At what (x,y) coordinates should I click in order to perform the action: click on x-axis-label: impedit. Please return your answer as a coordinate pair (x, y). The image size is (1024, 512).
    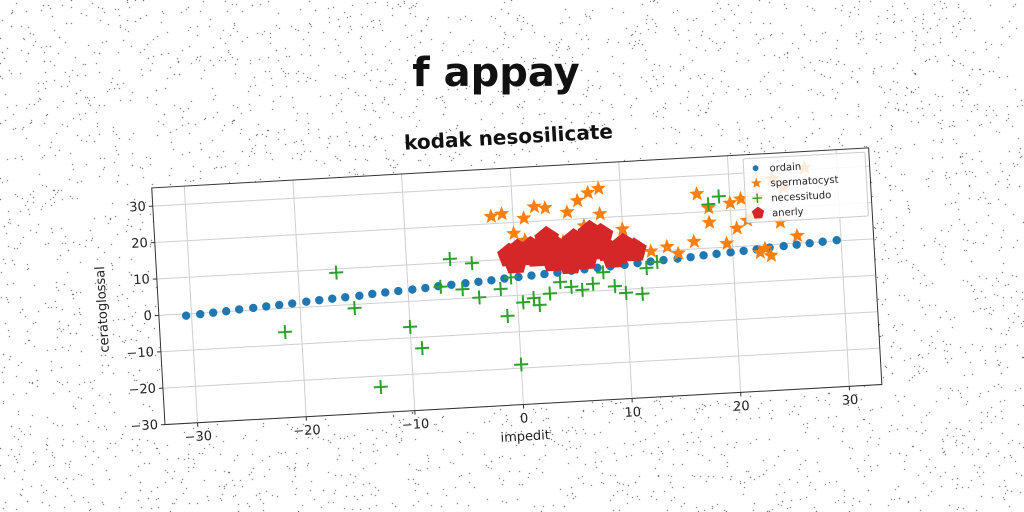
    Looking at the image, I should click on (525, 437).